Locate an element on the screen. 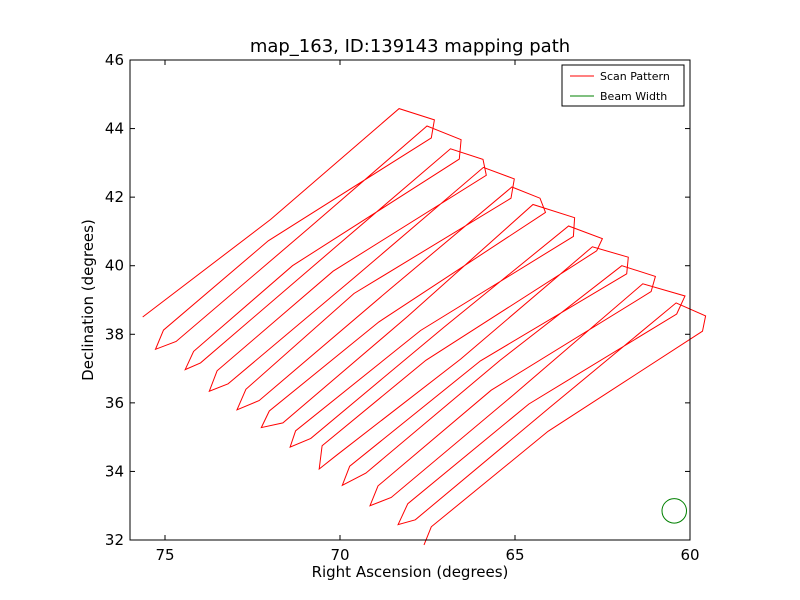 This screenshot has width=800, height=600. y-tick-label: 38 is located at coordinates (114, 334).